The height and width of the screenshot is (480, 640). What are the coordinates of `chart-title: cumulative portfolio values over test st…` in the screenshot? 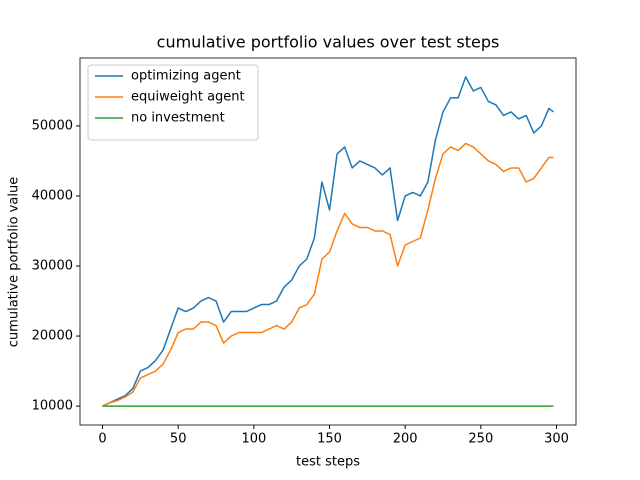 It's located at (328, 42).